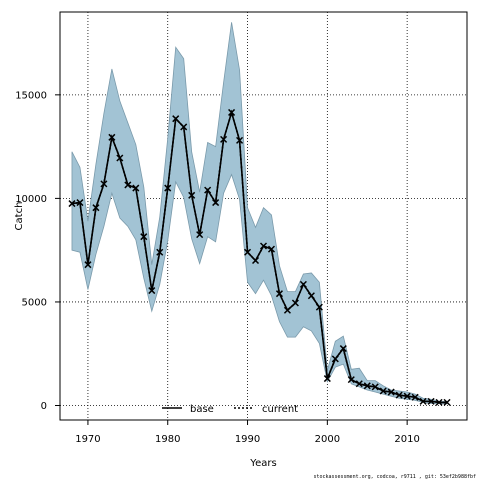  What do you see at coordinates (37, 251) in the screenshot?
I see `y-axis-ticks: 0 5000 10000 15000` at bounding box center [37, 251].